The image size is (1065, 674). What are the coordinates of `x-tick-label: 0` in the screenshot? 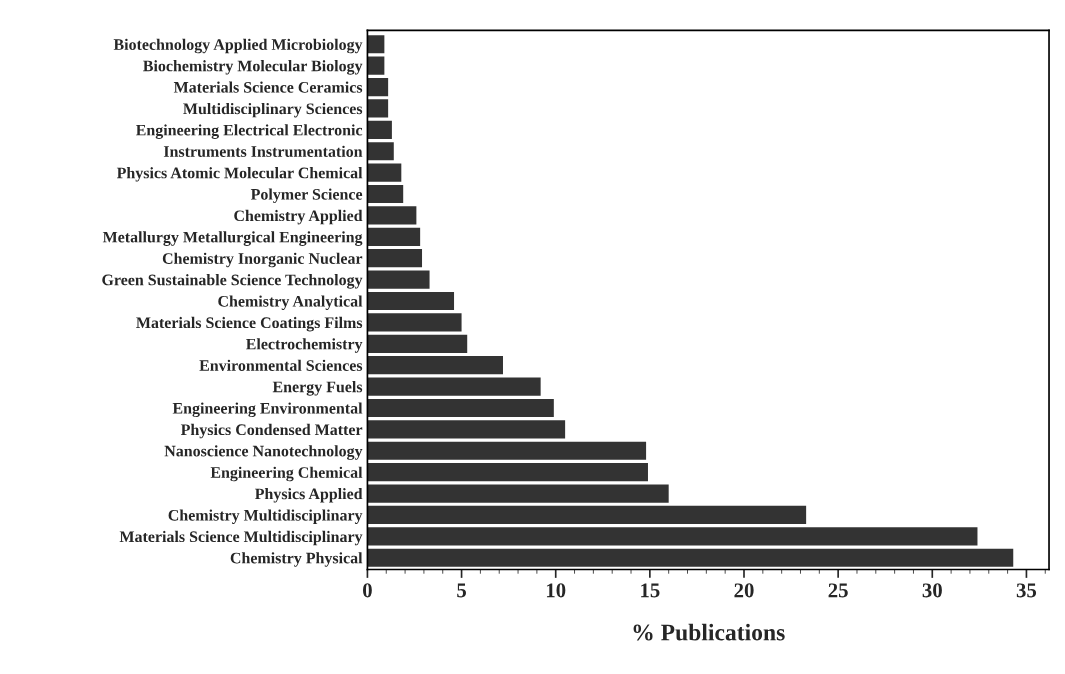 It's located at (367, 590).